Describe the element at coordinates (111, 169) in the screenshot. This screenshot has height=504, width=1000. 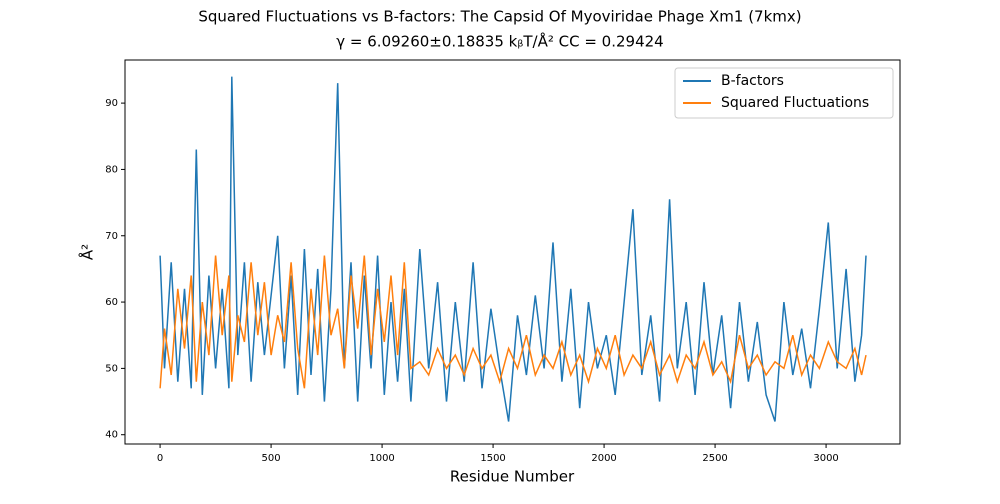
I see `y-tick-label: 80` at that location.